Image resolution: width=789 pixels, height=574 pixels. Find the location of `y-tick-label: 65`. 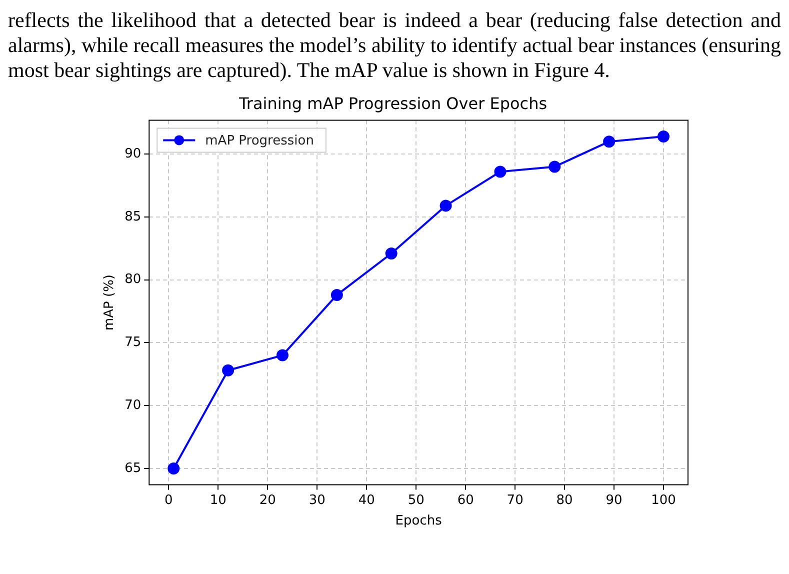

y-tick-label: 65 is located at coordinates (133, 468).